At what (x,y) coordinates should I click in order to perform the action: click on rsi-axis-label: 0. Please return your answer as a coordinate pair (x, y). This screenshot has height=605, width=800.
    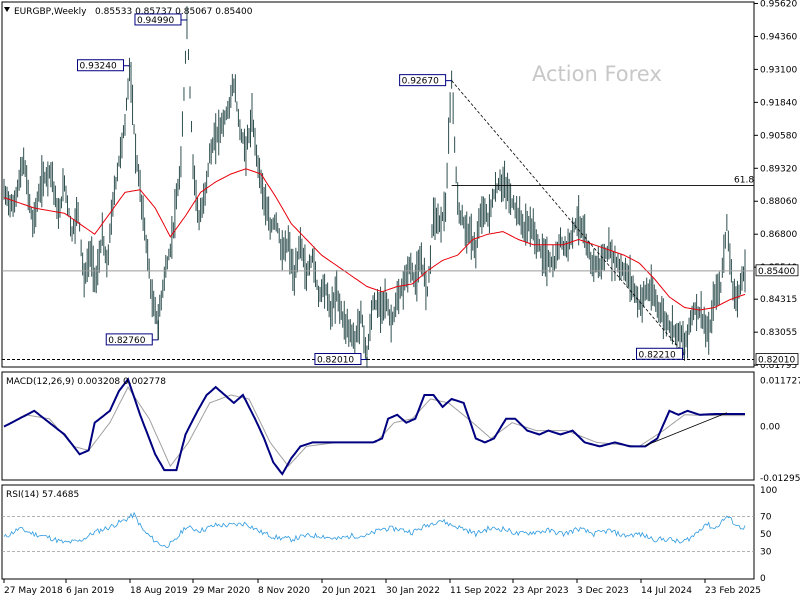
    Looking at the image, I should click on (763, 579).